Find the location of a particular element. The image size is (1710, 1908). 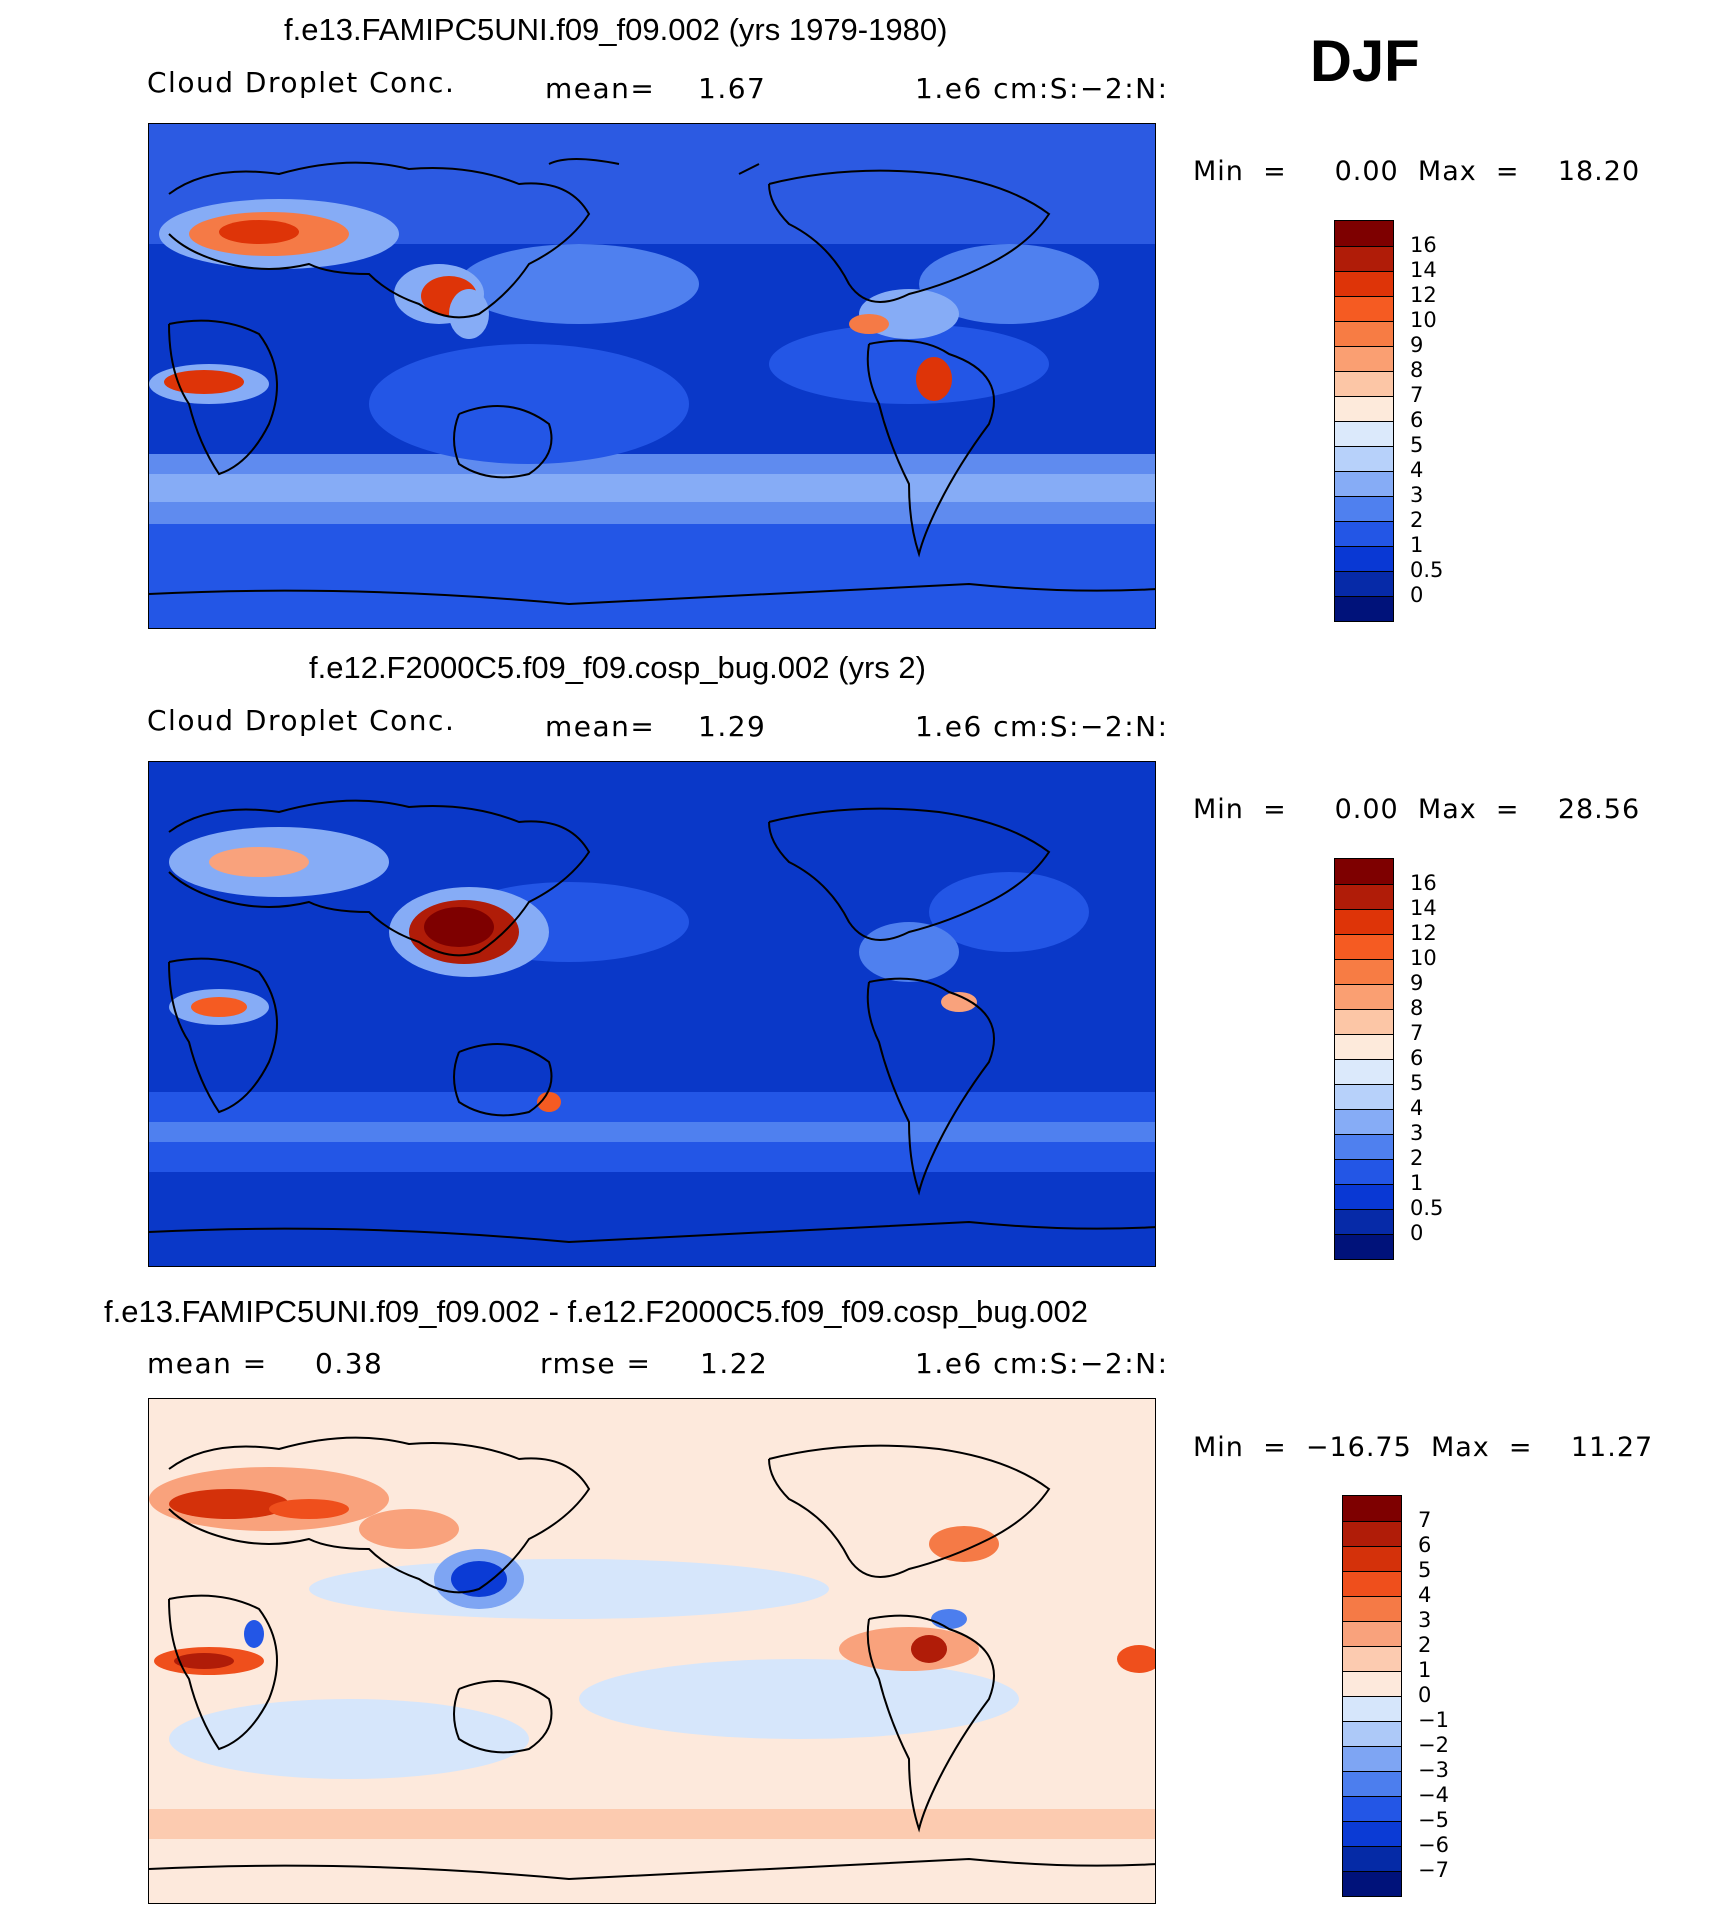

panel1-units: 1.e6 cm:S:−2:N: is located at coordinates (1042, 88).